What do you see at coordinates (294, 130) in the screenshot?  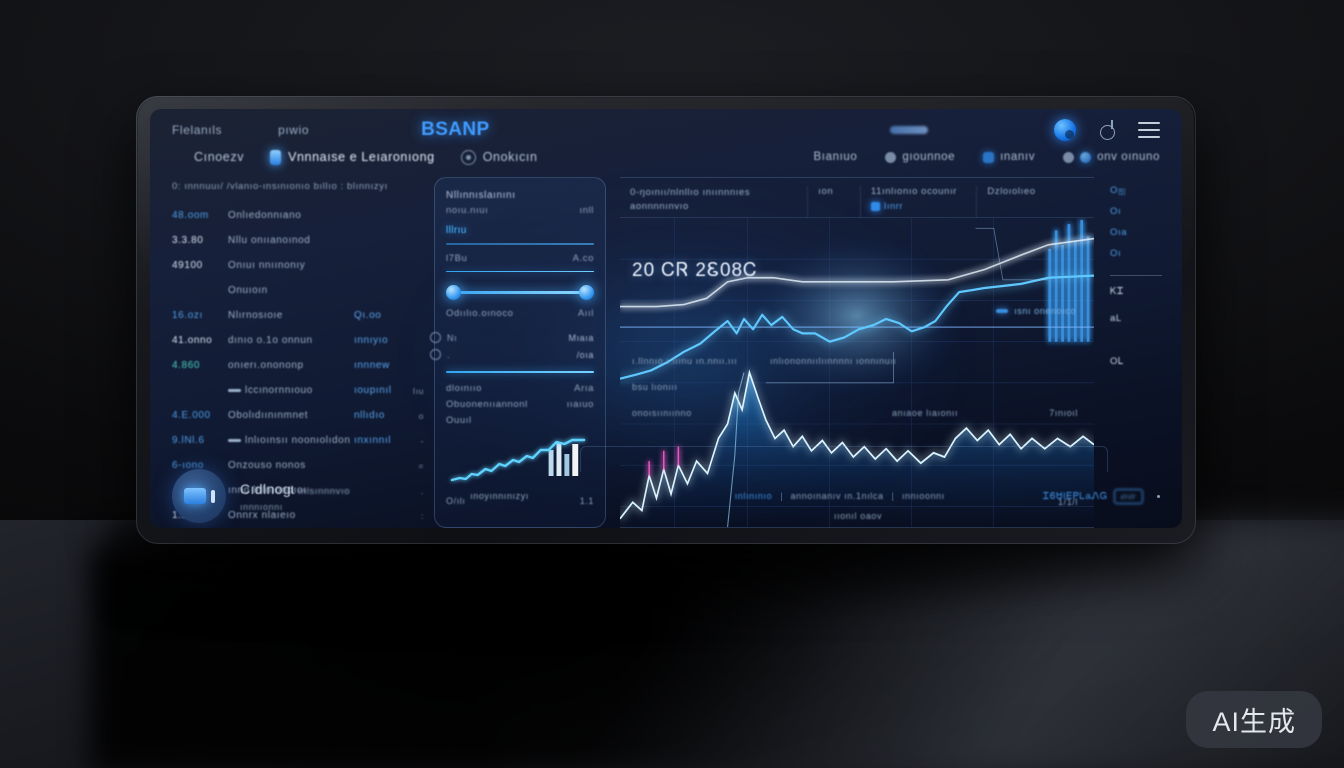 I see `header-link-2: pıwio` at bounding box center [294, 130].